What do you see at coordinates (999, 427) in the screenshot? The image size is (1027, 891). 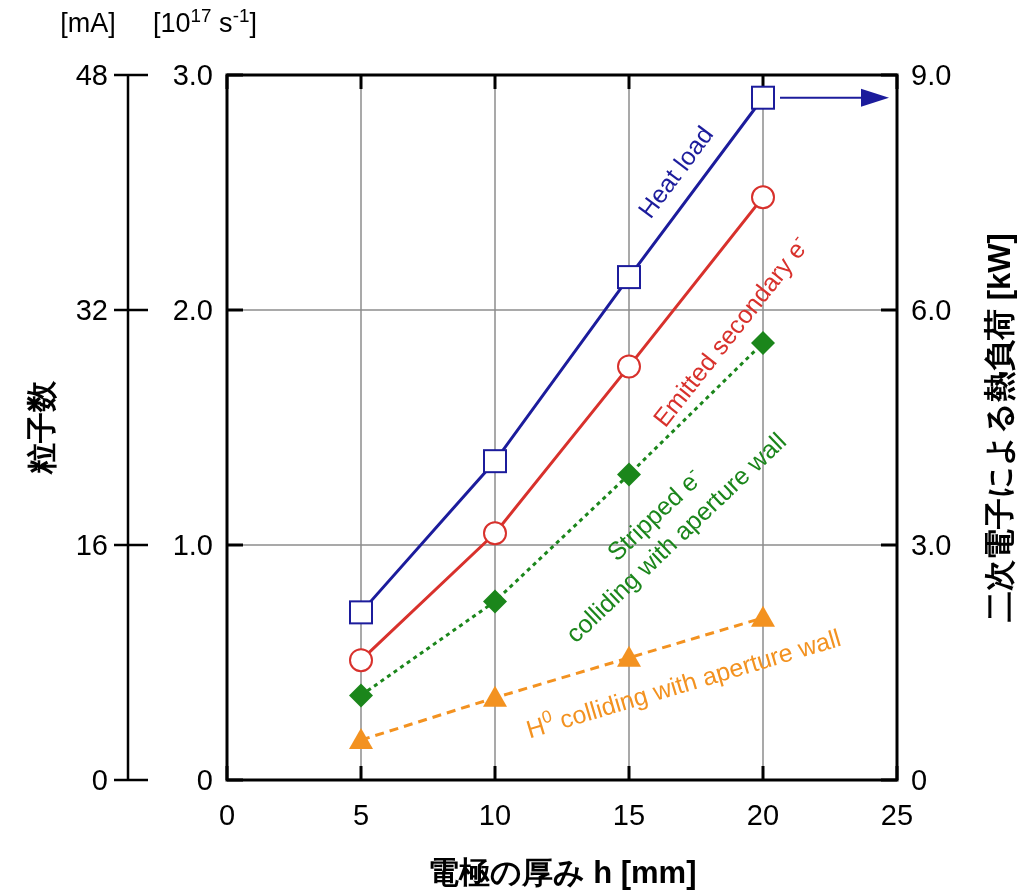 I see `y2-axis-title: 二次電子による熱負荷 [kW]` at bounding box center [999, 427].